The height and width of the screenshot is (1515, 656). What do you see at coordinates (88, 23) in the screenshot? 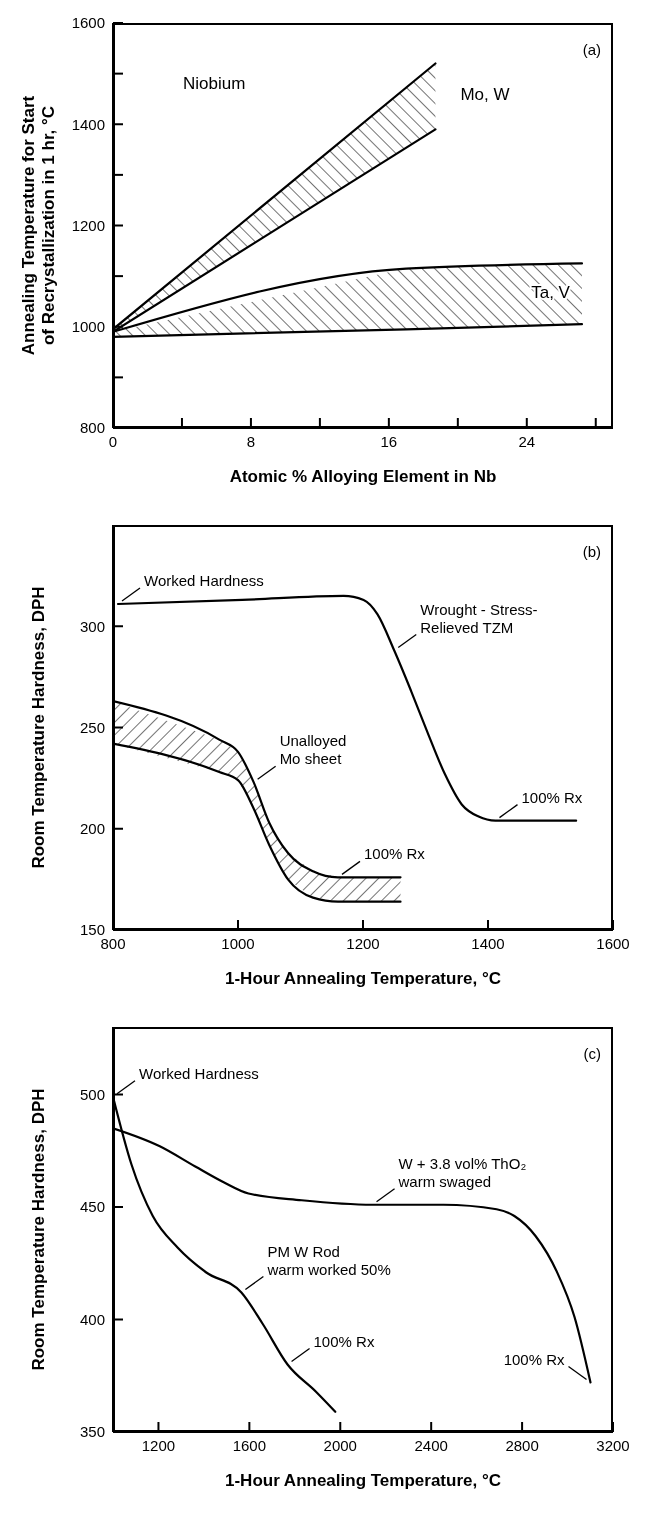
I see `y-tick-label: 1600` at bounding box center [88, 23].